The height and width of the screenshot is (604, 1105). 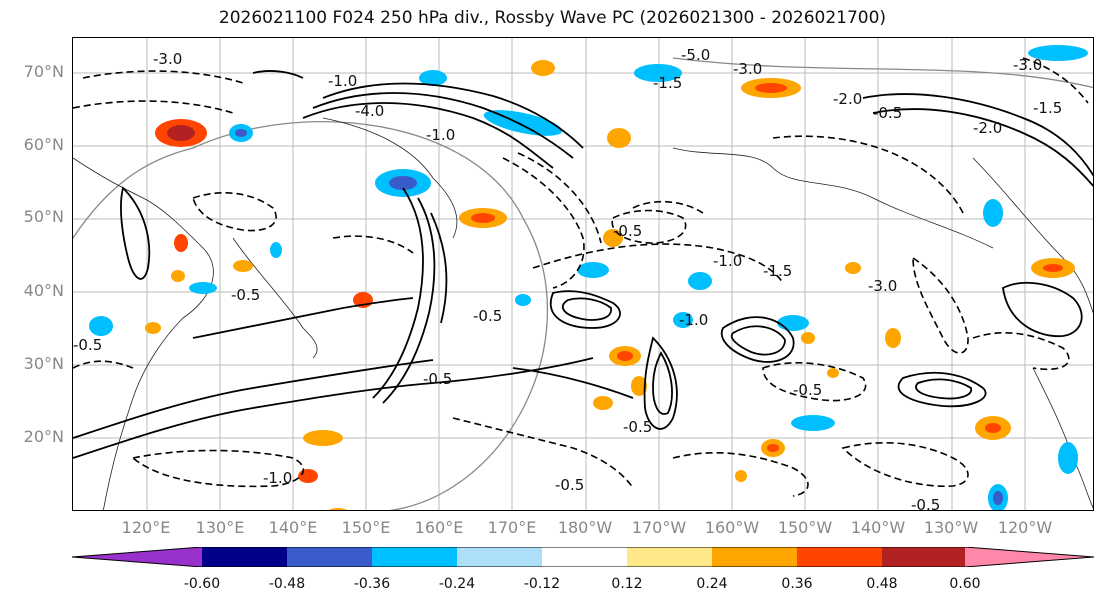 What do you see at coordinates (805, 527) in the screenshot?
I see `lon-label-150w: 150°W` at bounding box center [805, 527].